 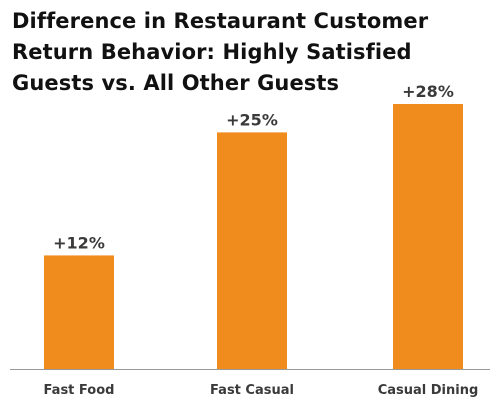 What do you see at coordinates (428, 236) in the screenshot?
I see `bar-casual-dining` at bounding box center [428, 236].